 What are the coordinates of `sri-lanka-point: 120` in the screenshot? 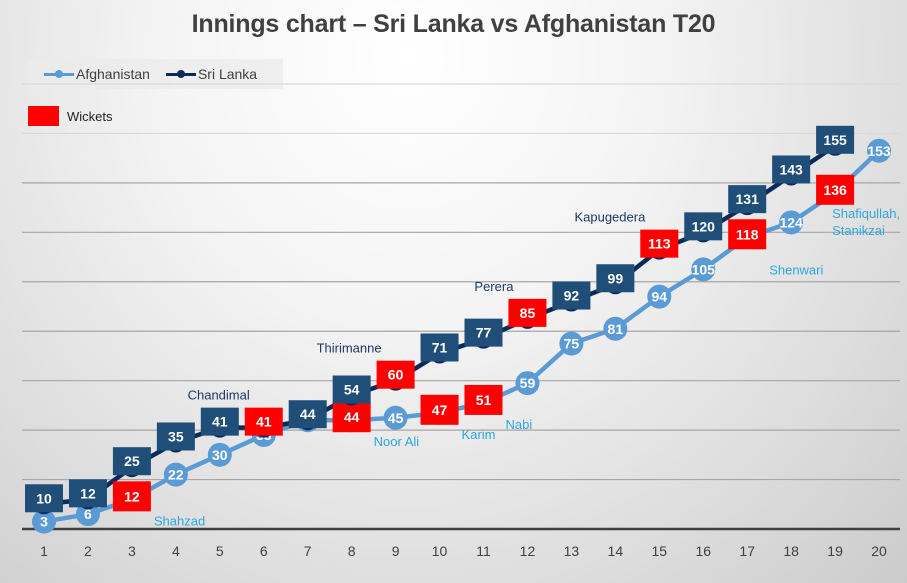 It's located at (703, 227).